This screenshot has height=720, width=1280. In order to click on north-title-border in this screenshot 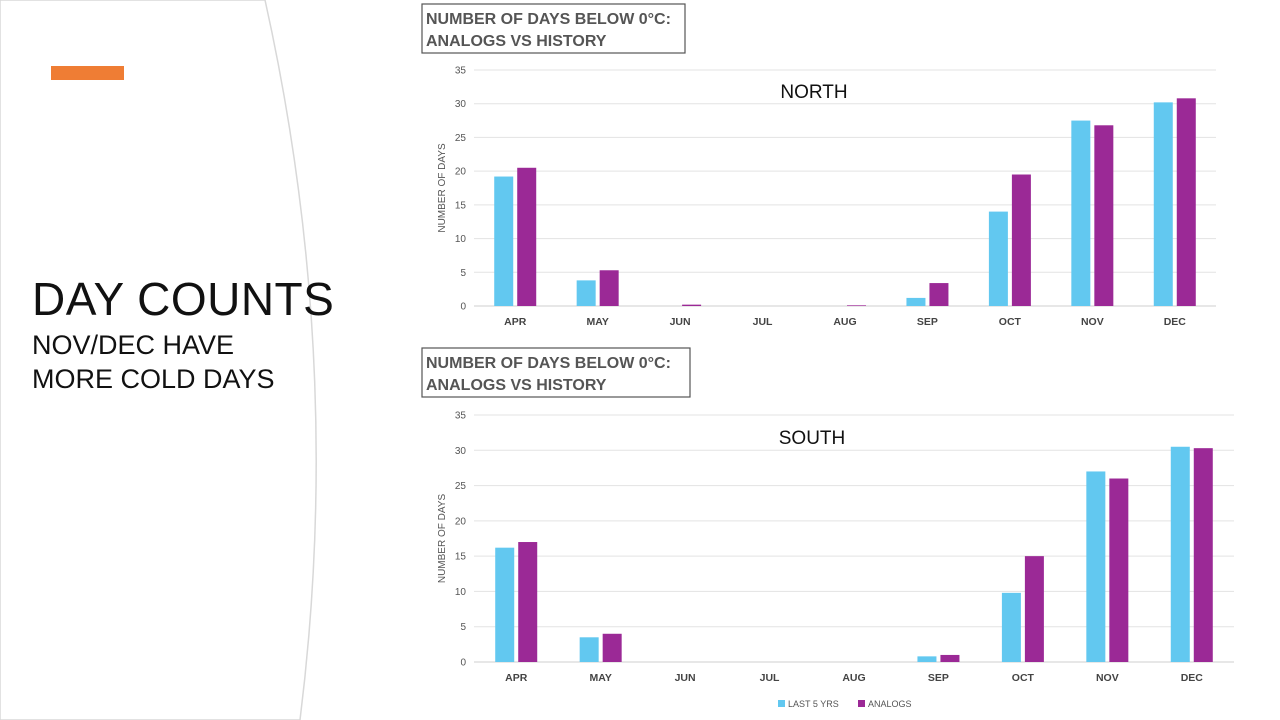, I will do `click(553, 28)`.